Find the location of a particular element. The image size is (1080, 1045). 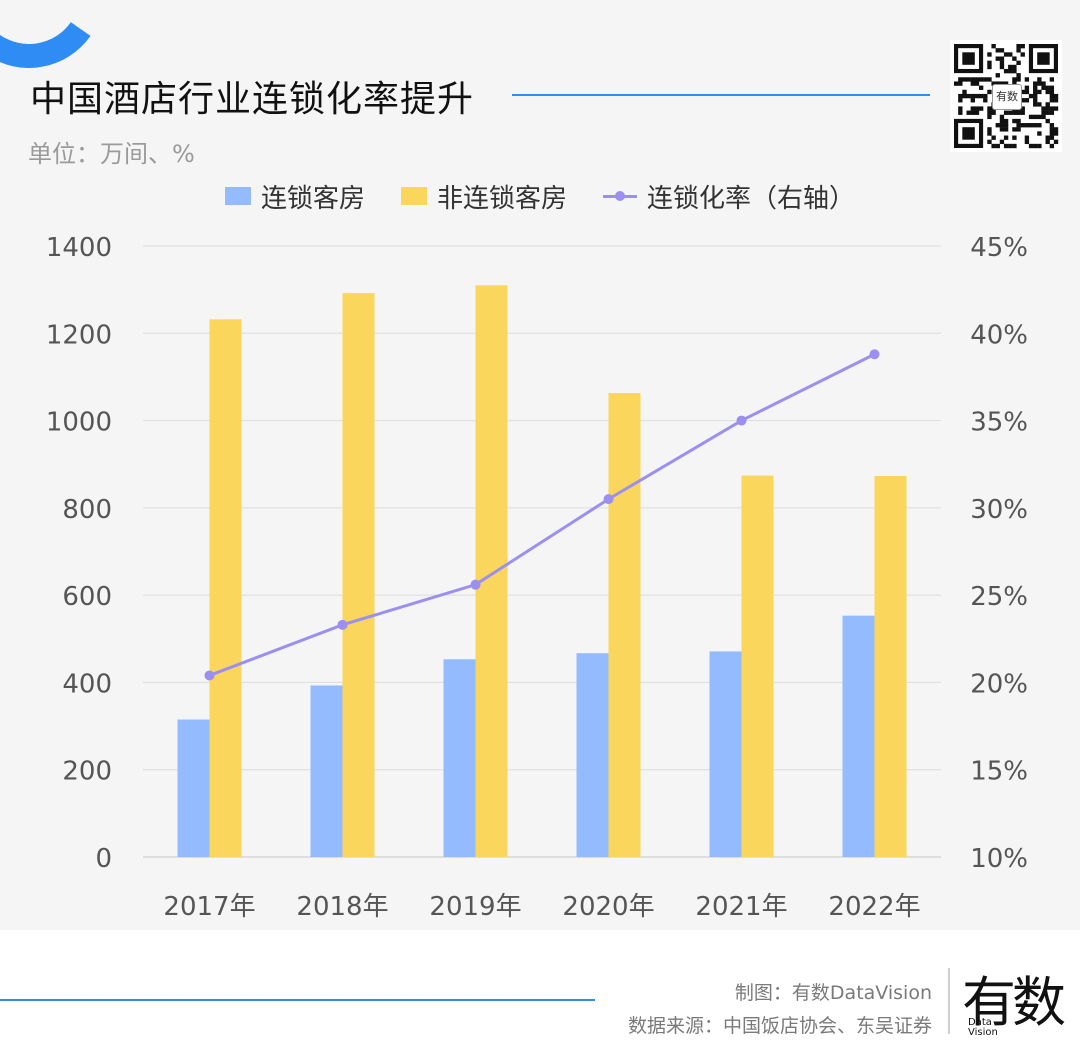

legend-item-chain-rate: 连锁化率（右轴） is located at coordinates (729, 196).